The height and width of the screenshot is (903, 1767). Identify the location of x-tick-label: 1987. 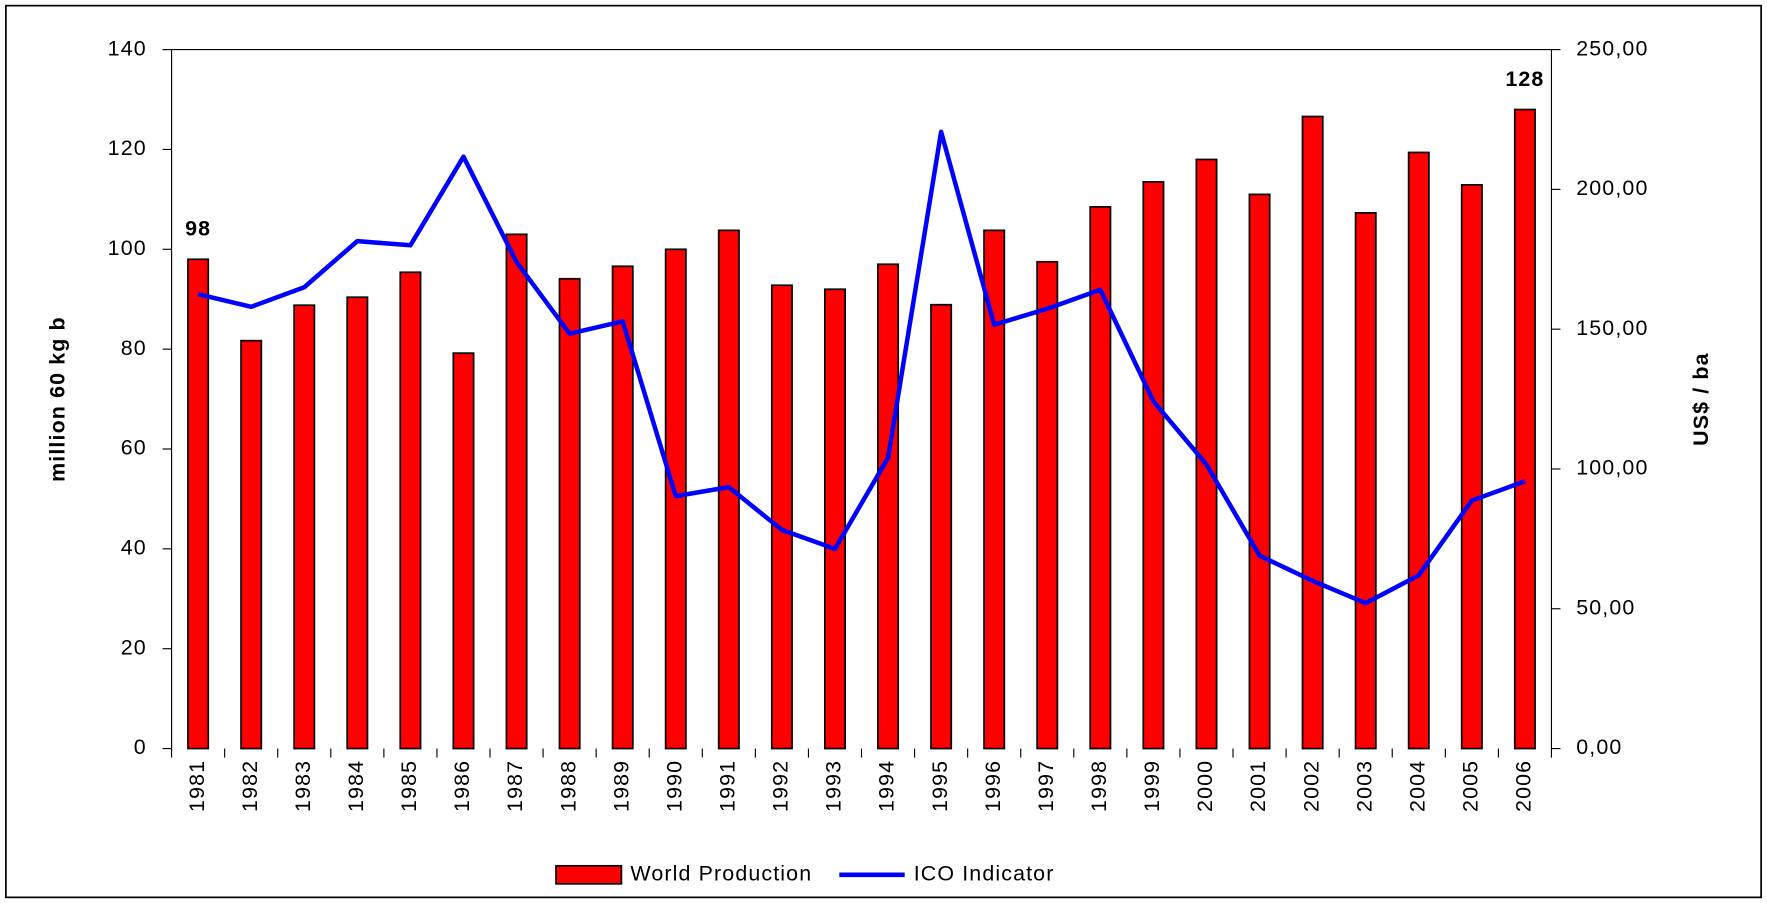
(515, 786).